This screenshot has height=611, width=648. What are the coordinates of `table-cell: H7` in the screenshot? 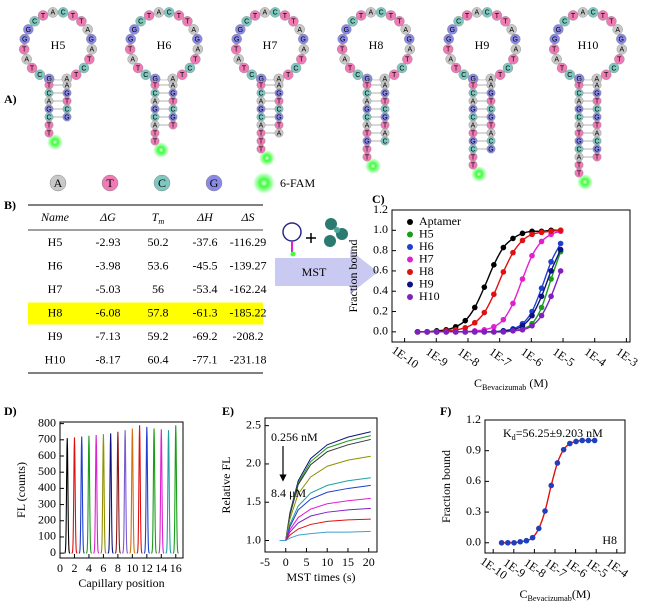 It's located at (55, 289).